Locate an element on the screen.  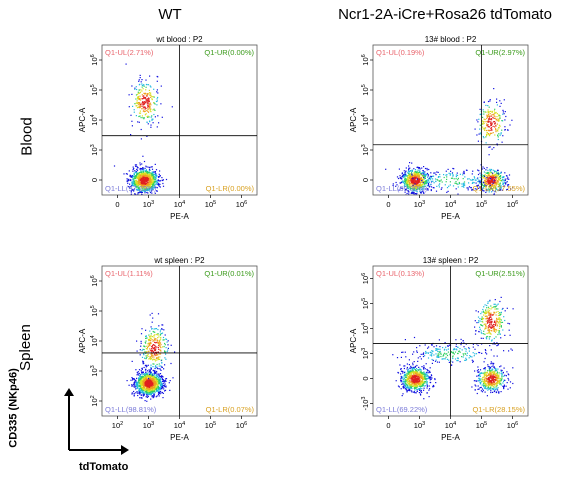
quadrant-label-lr: Q1-LR(0.07%) is located at coordinates (230, 409).